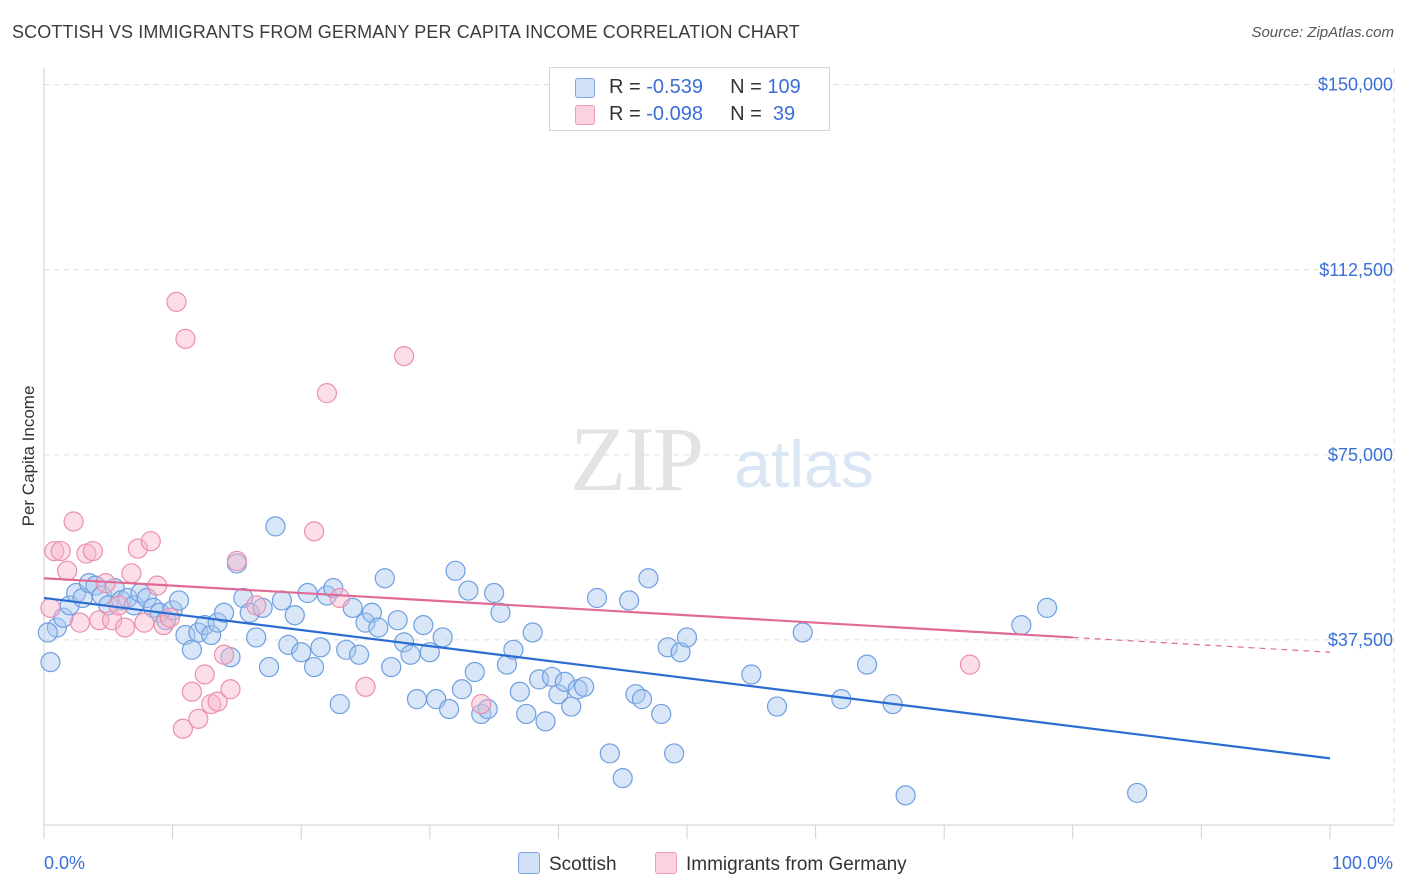 The height and width of the screenshot is (892, 1406). I want to click on y-tick-label: $150,000, so click(1355, 85).